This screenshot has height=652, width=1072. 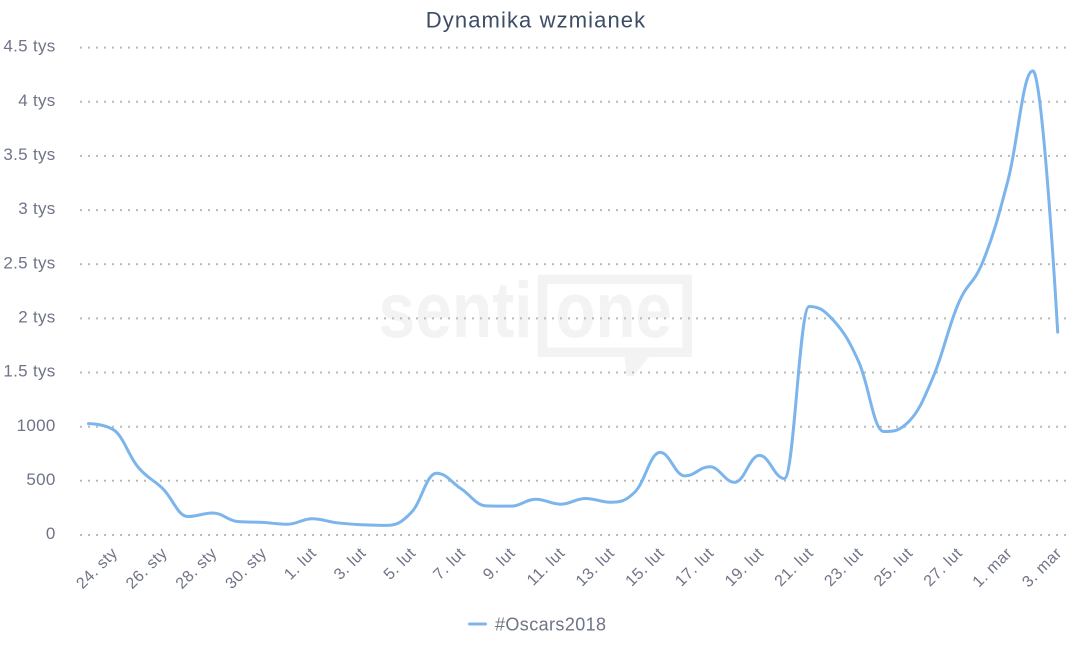 I want to click on svg-text: 3 tys, so click(x=36, y=208).